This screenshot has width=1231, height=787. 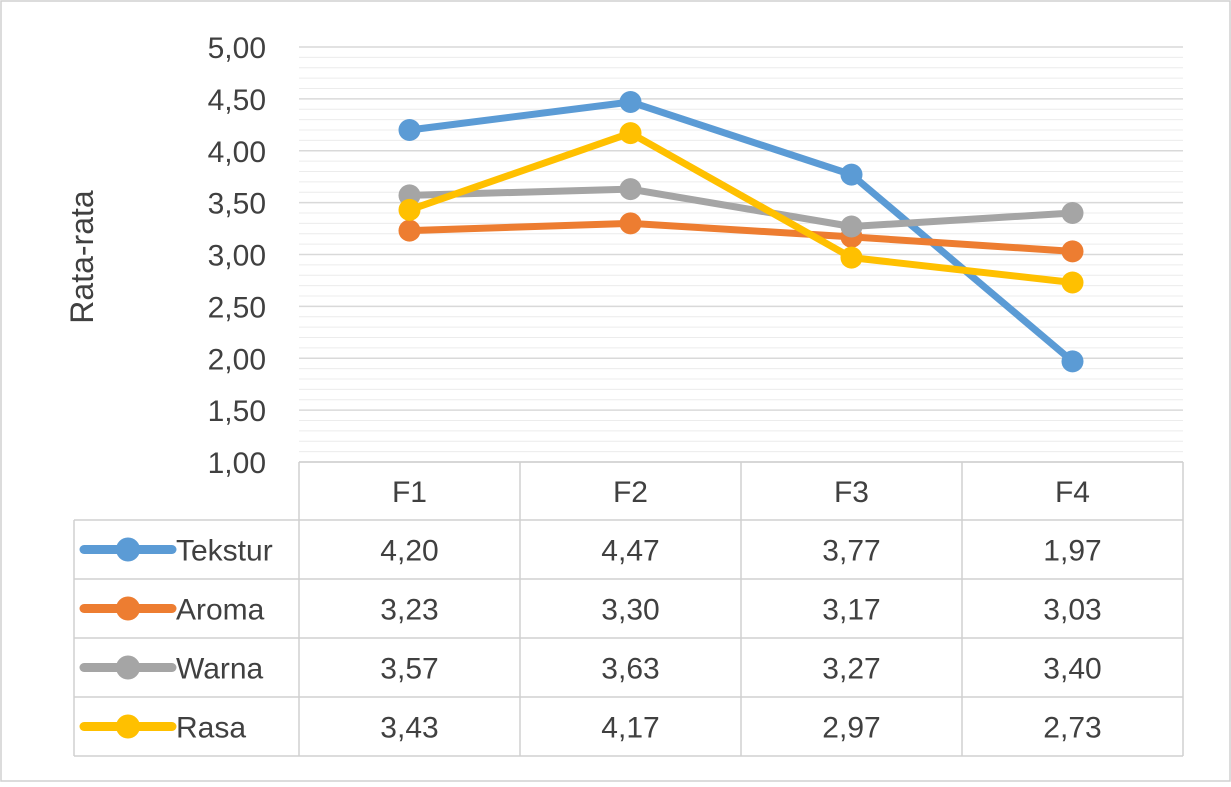 What do you see at coordinates (1072, 610) in the screenshot?
I see `data-table-value: 3,03` at bounding box center [1072, 610].